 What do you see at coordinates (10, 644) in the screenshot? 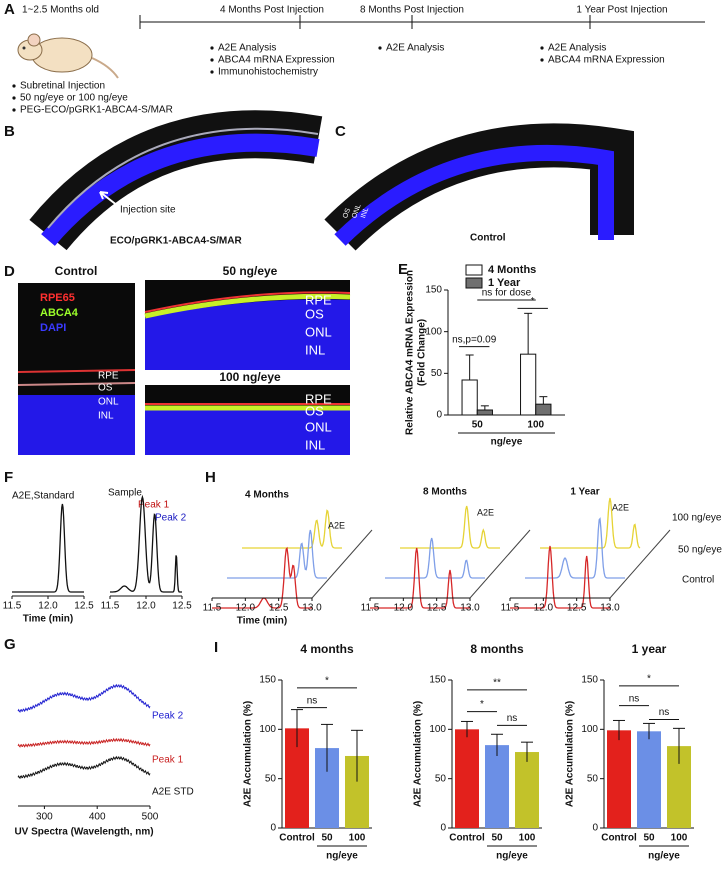
I see `panel-label: G` at bounding box center [10, 644].